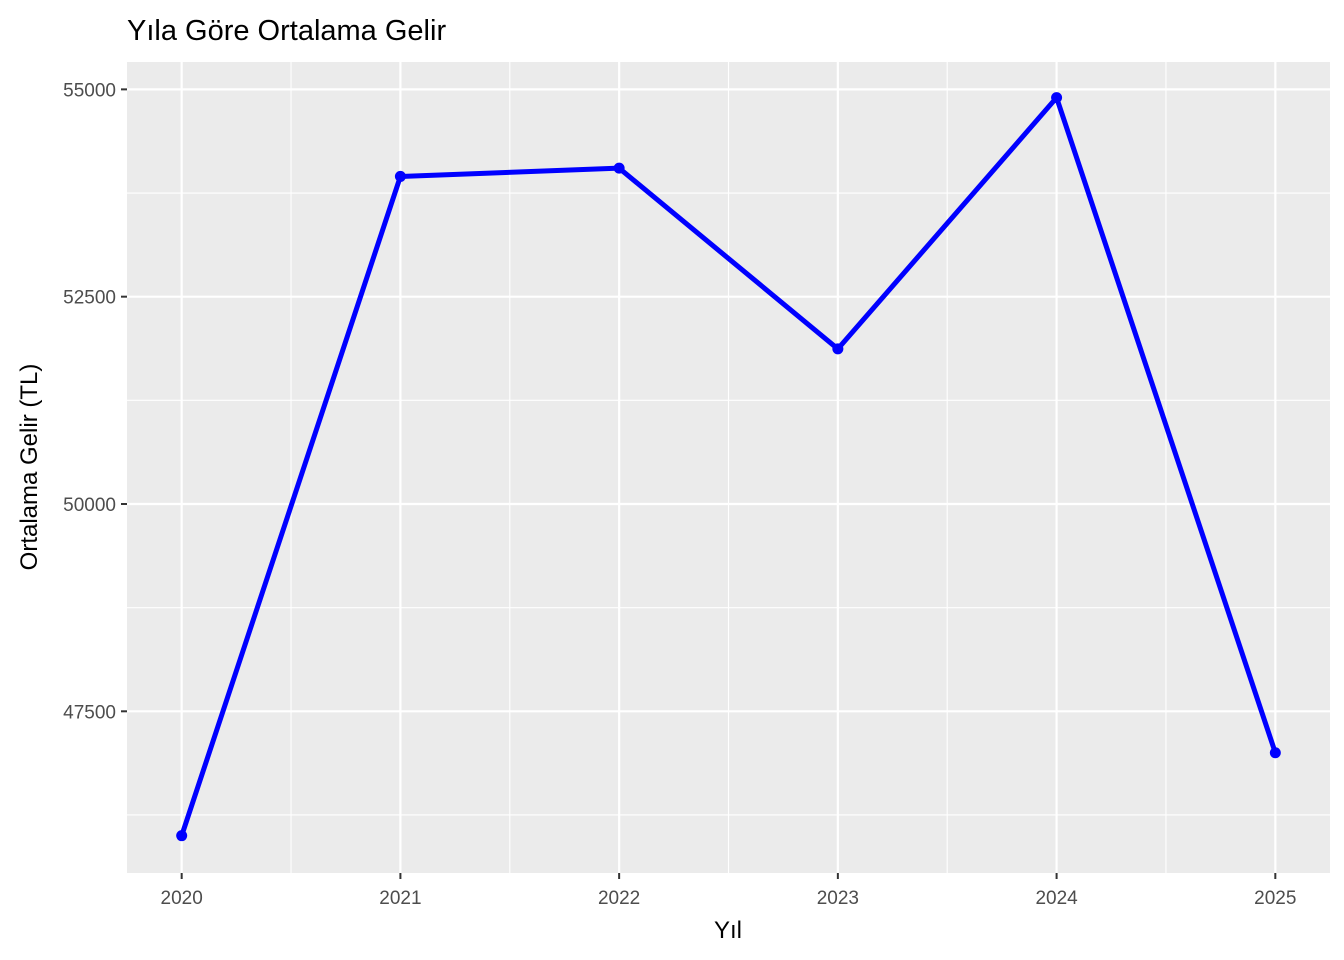  I want to click on x-tick-label: 2023, so click(838, 898).